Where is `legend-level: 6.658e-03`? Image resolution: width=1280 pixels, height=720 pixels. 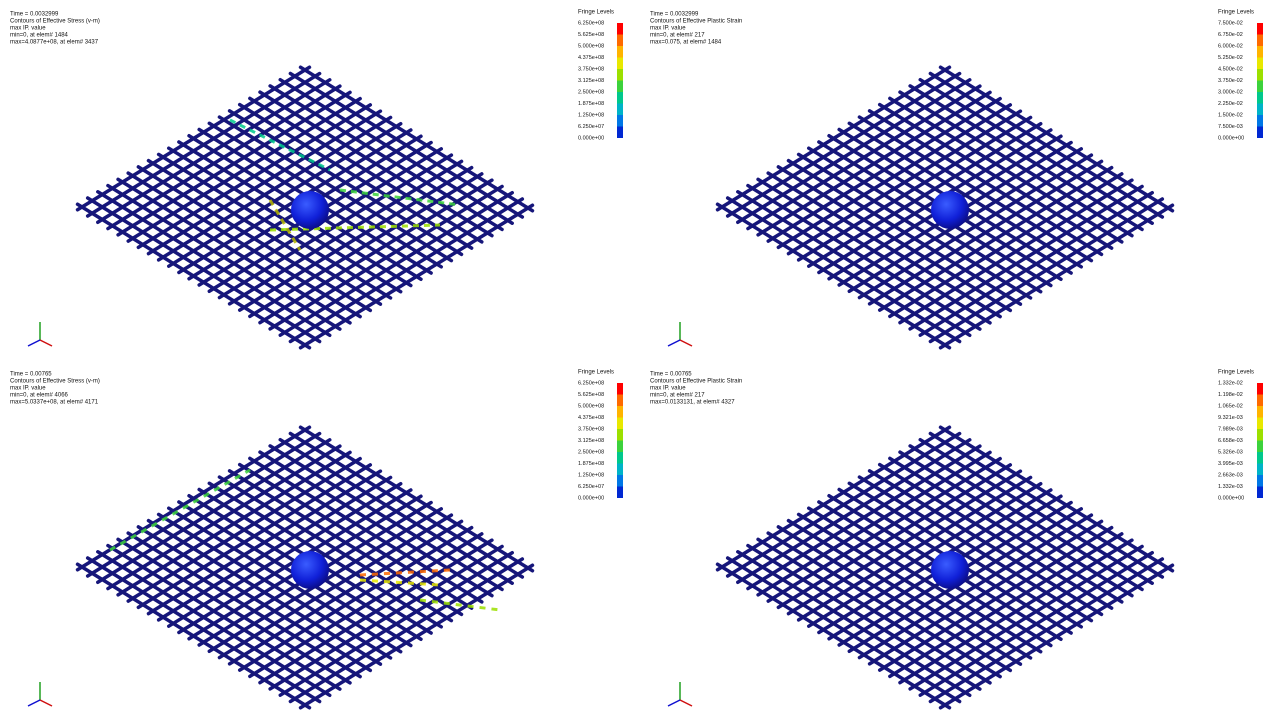
legend-level: 6.658e-03 is located at coordinates (1230, 441).